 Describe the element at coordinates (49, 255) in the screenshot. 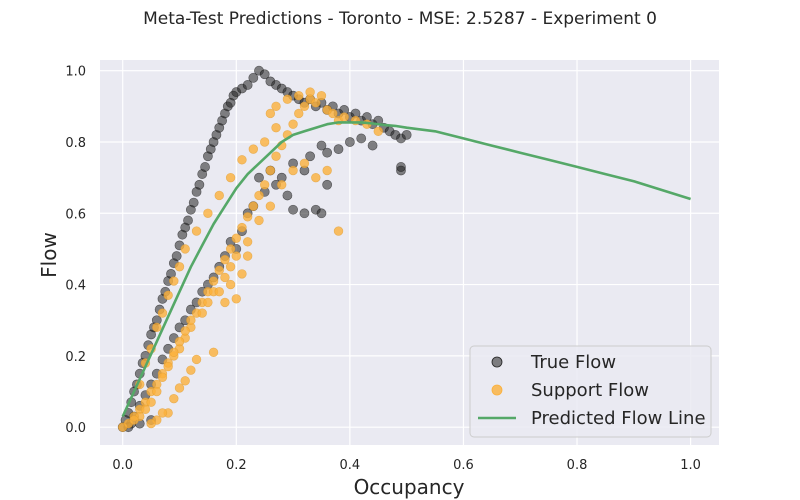

I see `y-axis-label: Flow` at that location.